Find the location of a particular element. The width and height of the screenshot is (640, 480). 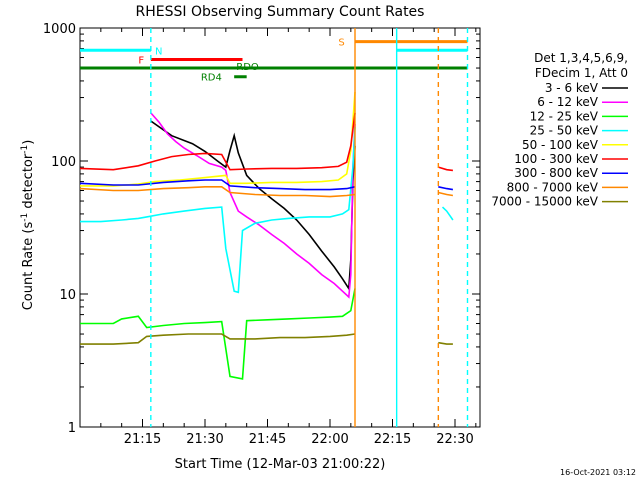

x-tick-label: 22:00 is located at coordinates (329, 439).